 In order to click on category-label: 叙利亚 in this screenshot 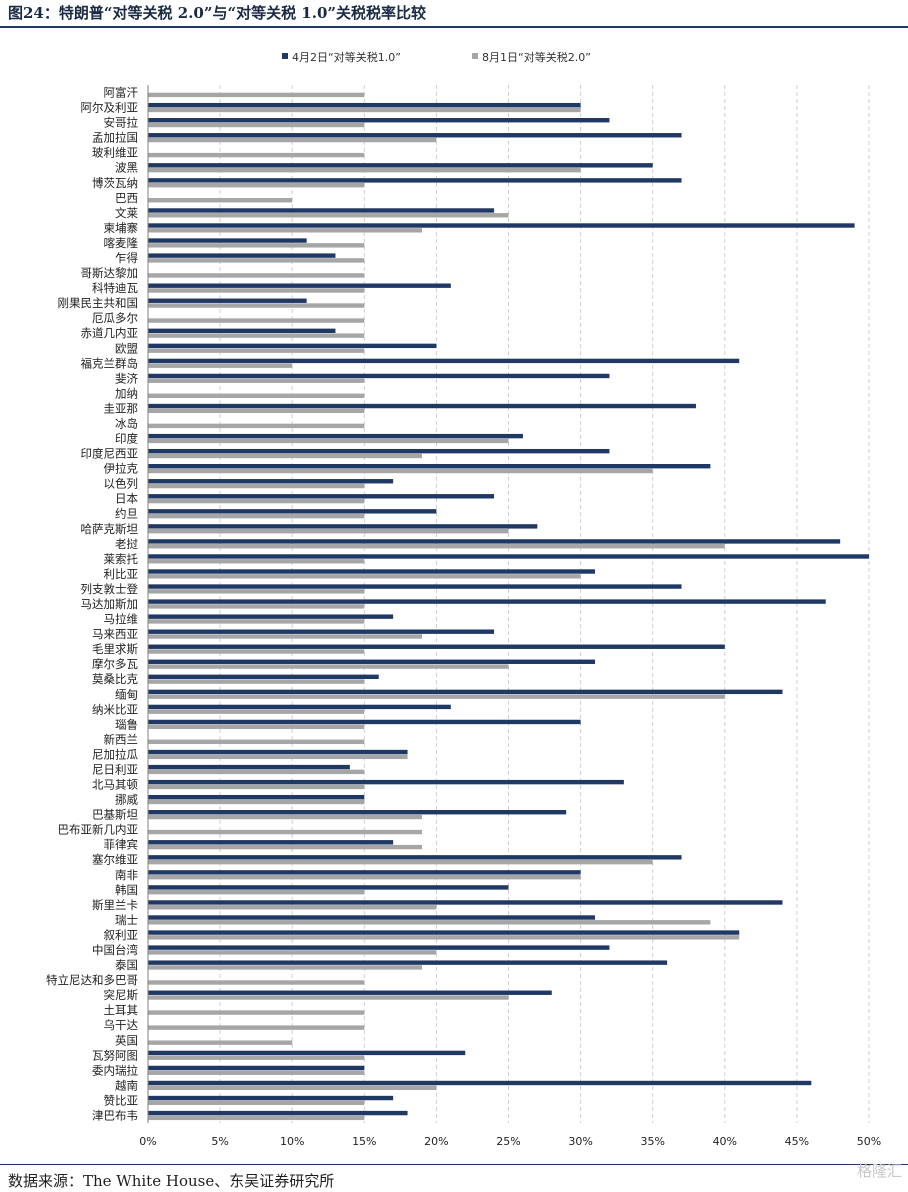, I will do `click(121, 935)`.